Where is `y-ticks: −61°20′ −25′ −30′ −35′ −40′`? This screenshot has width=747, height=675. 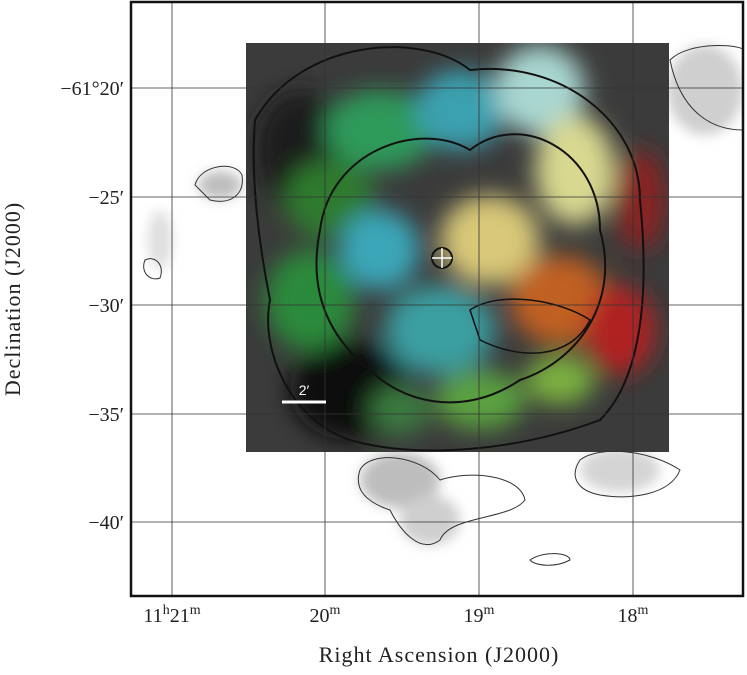 y-ticks: −61°20′ −25′ −30′ −35′ −40′ is located at coordinates (92, 306).